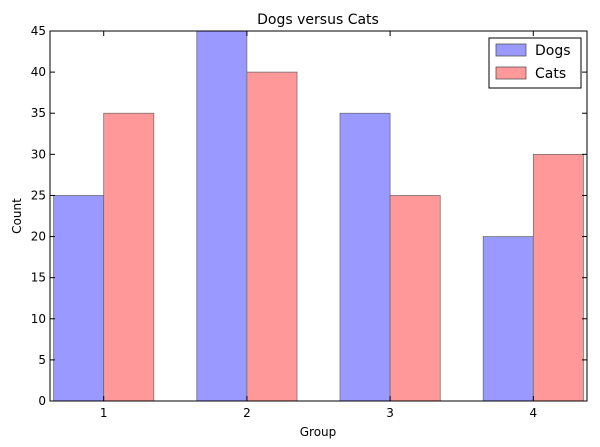  Describe the element at coordinates (38, 319) in the screenshot. I see `y-tick-label: 10` at that location.